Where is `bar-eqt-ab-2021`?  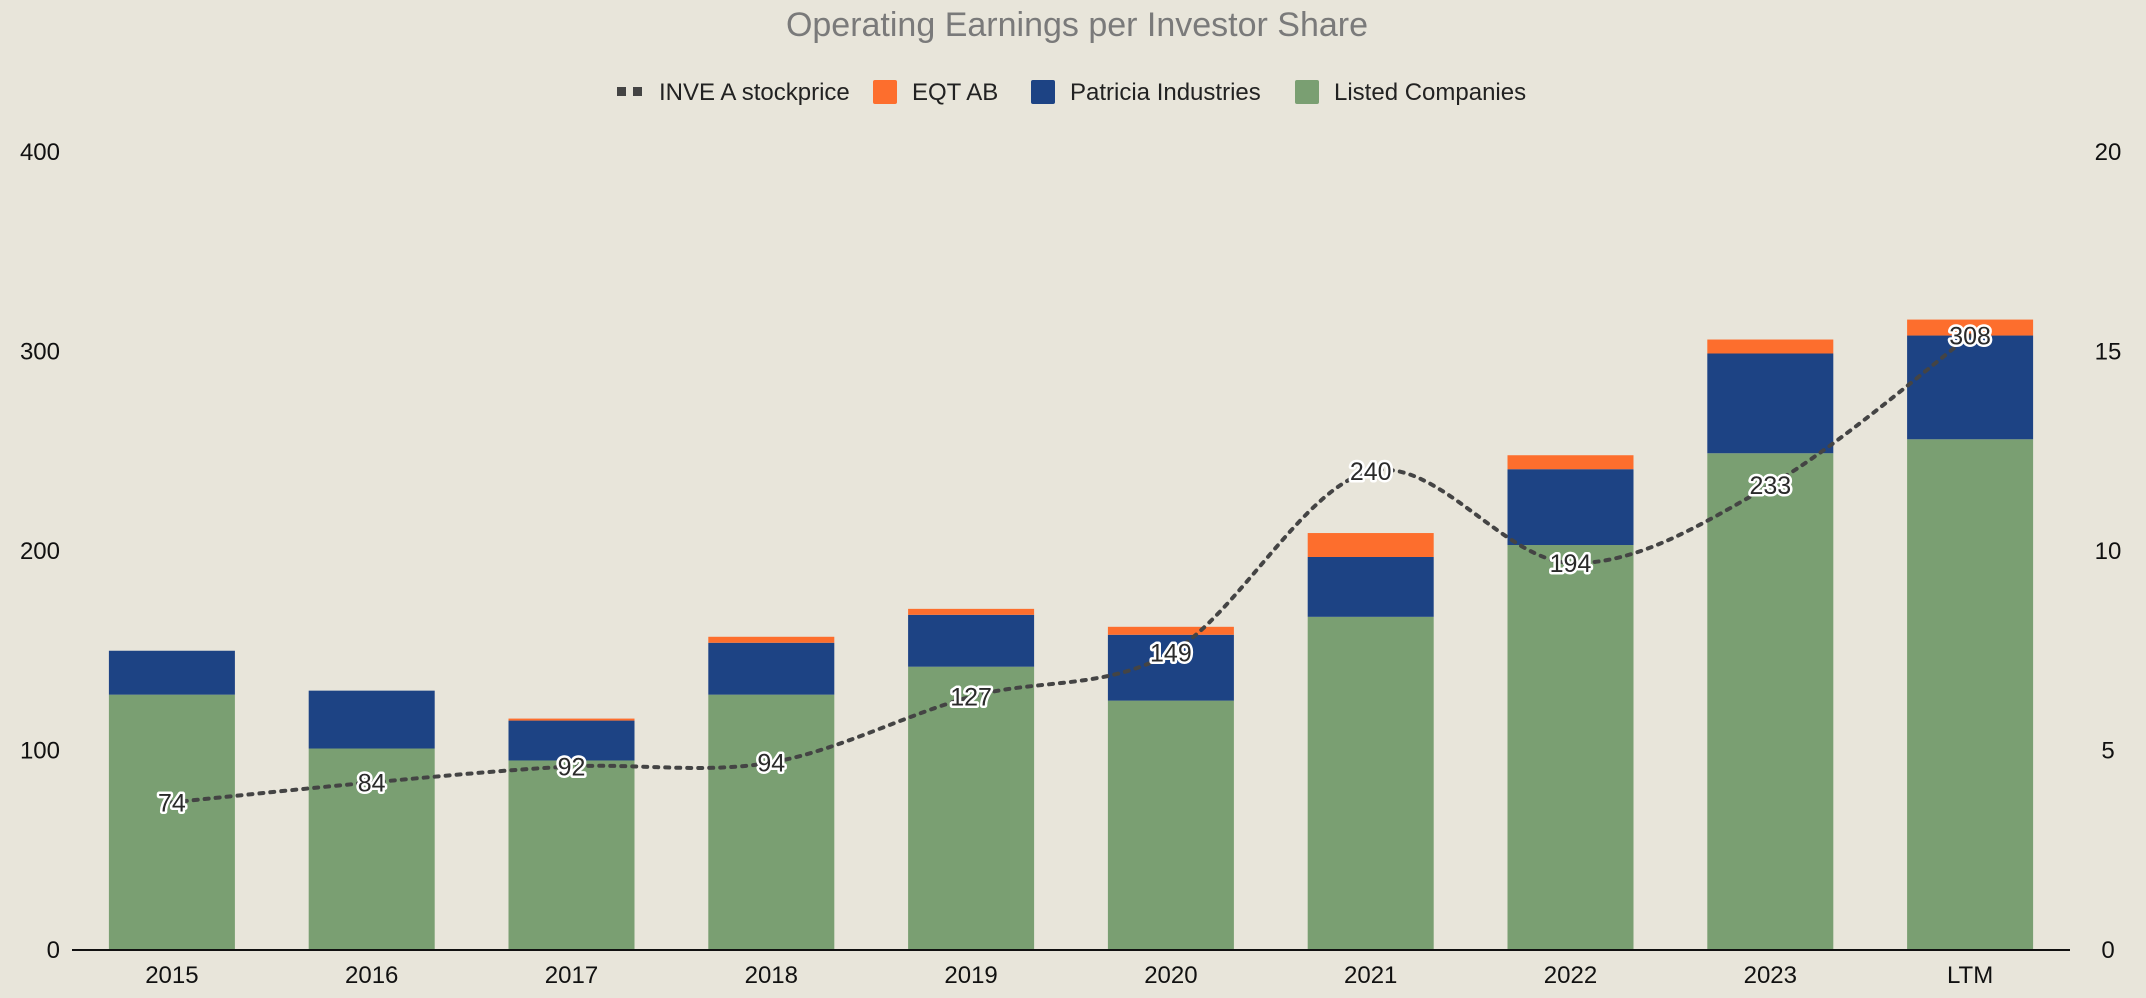 bar-eqt-ab-2021 is located at coordinates (1370, 545).